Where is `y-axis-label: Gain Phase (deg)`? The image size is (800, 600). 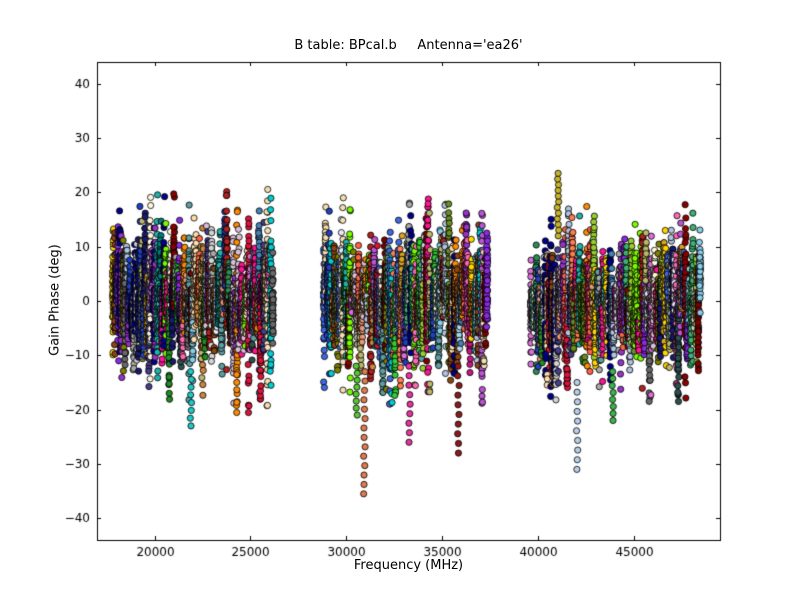 y-axis-label: Gain Phase (deg) is located at coordinates (55, 300).